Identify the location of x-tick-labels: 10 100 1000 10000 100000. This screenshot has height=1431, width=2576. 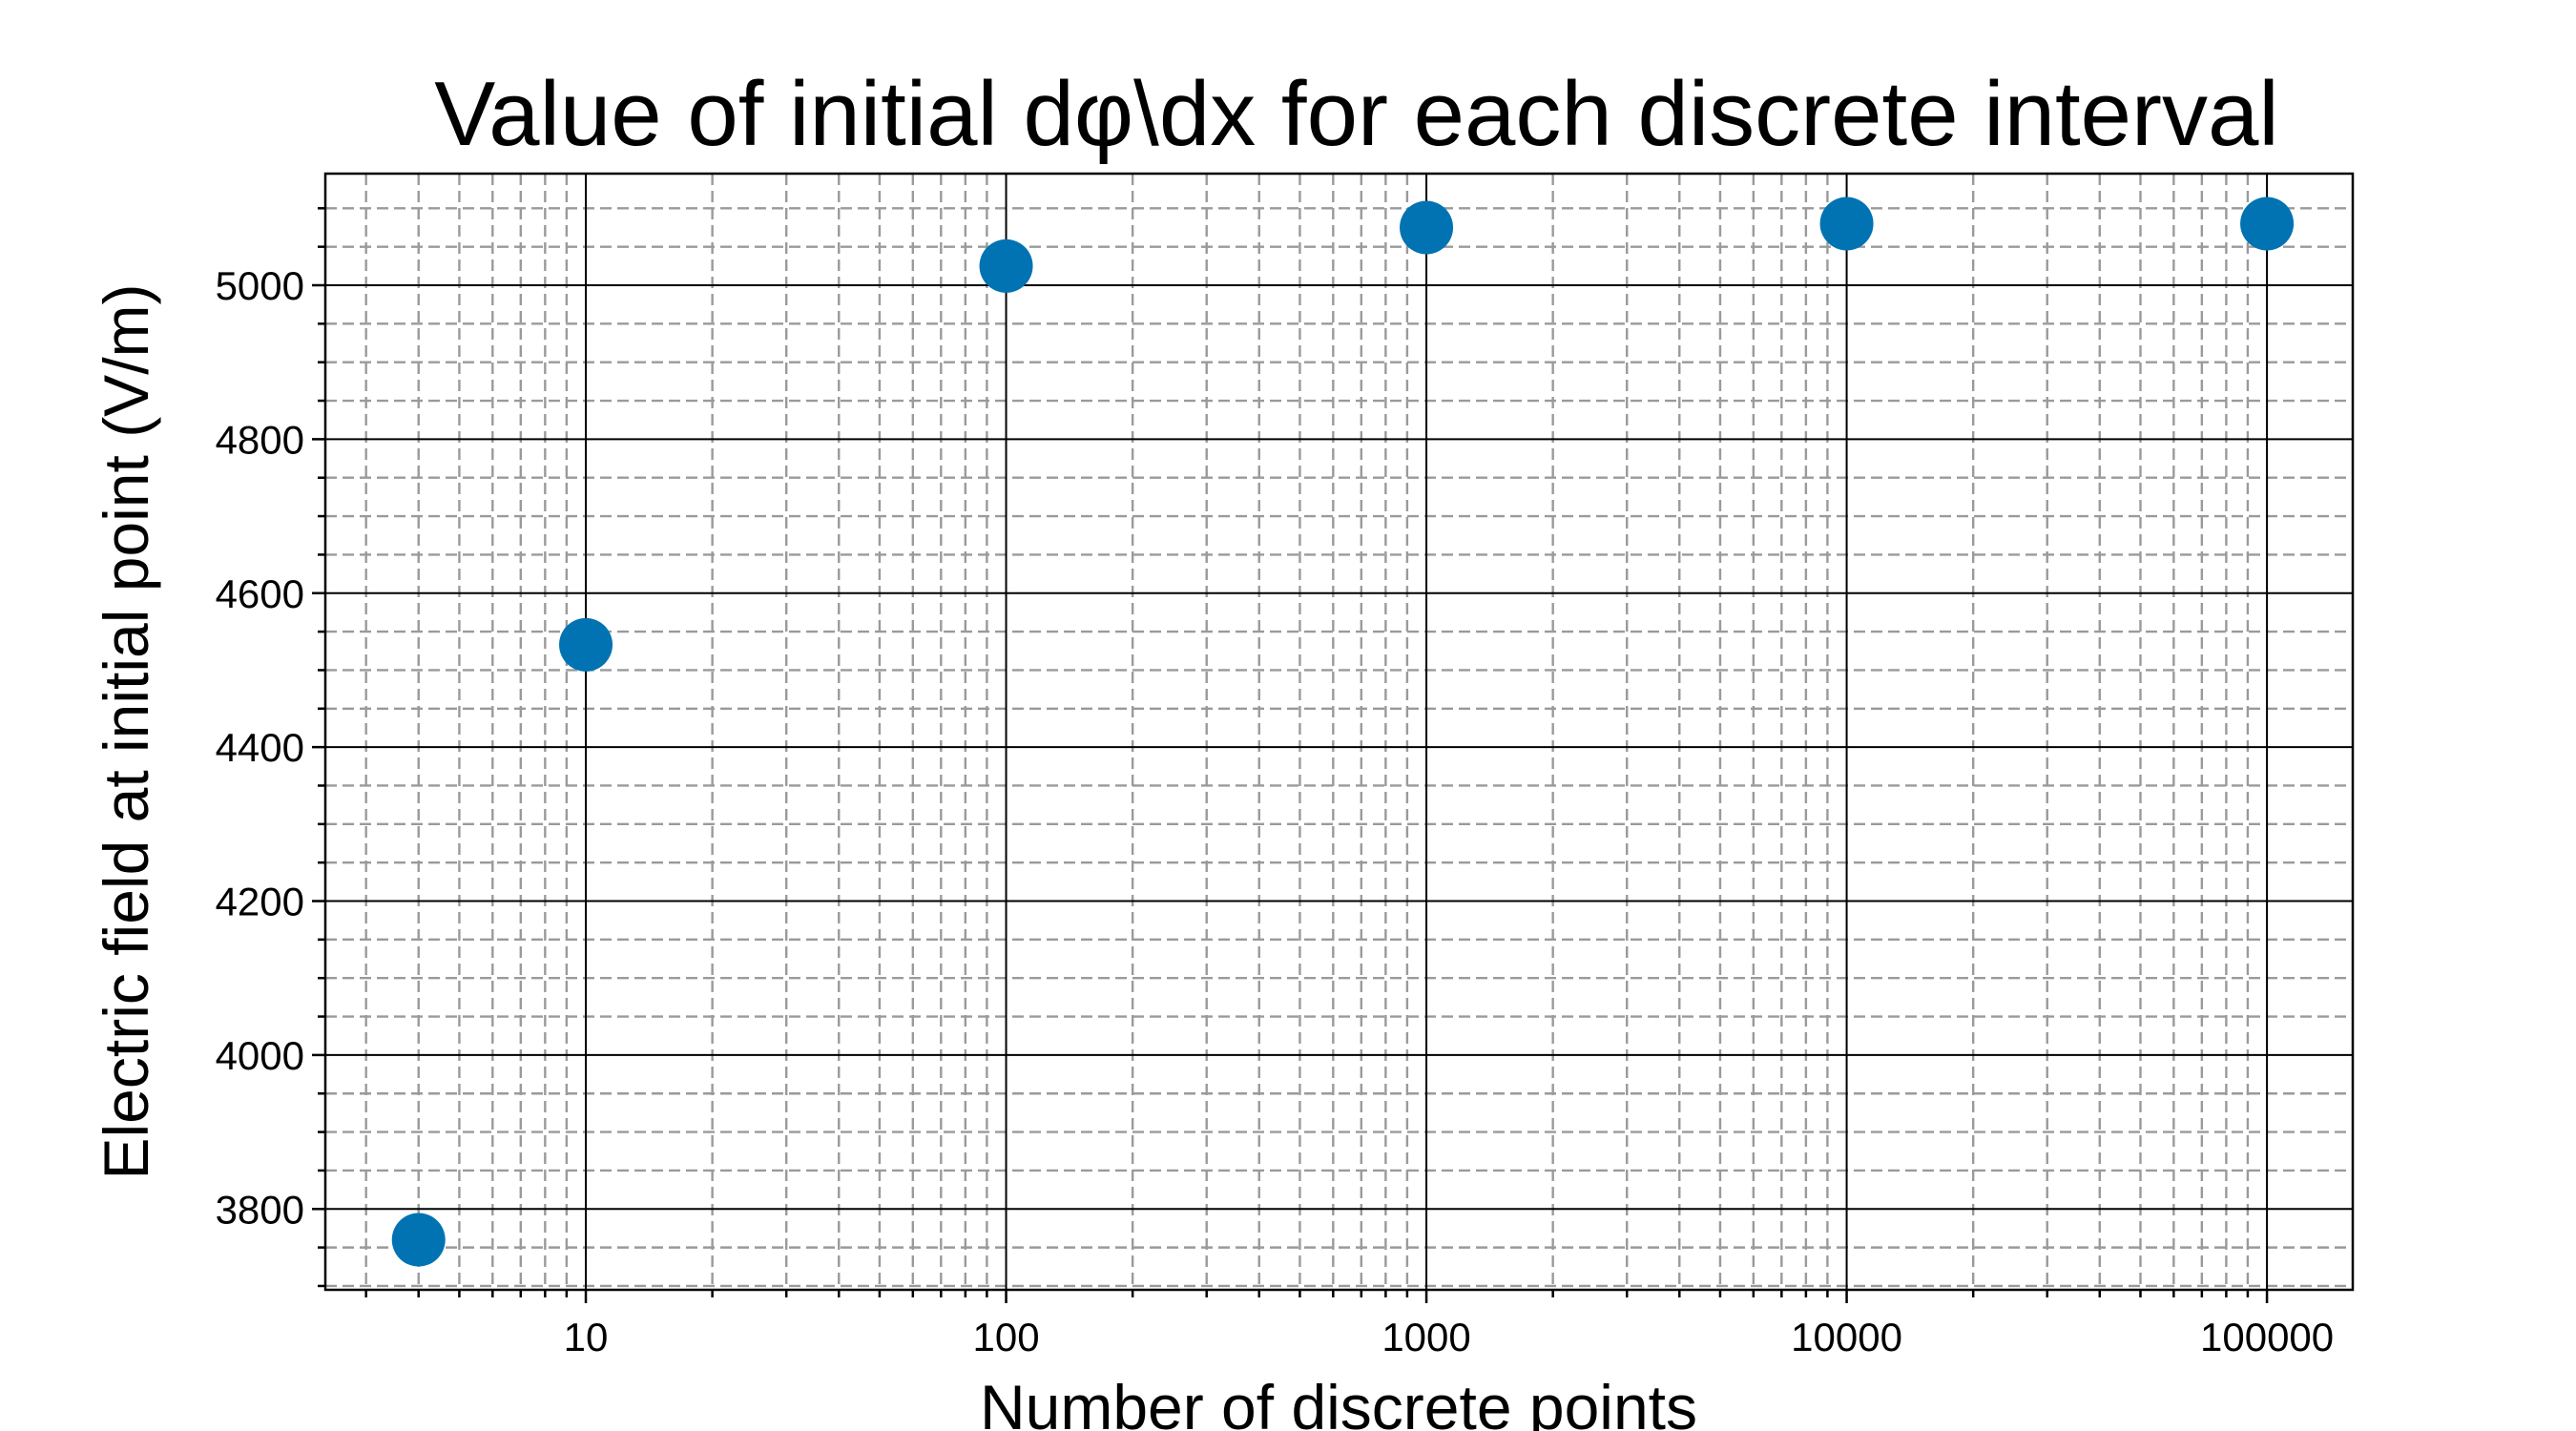
(1449, 1337).